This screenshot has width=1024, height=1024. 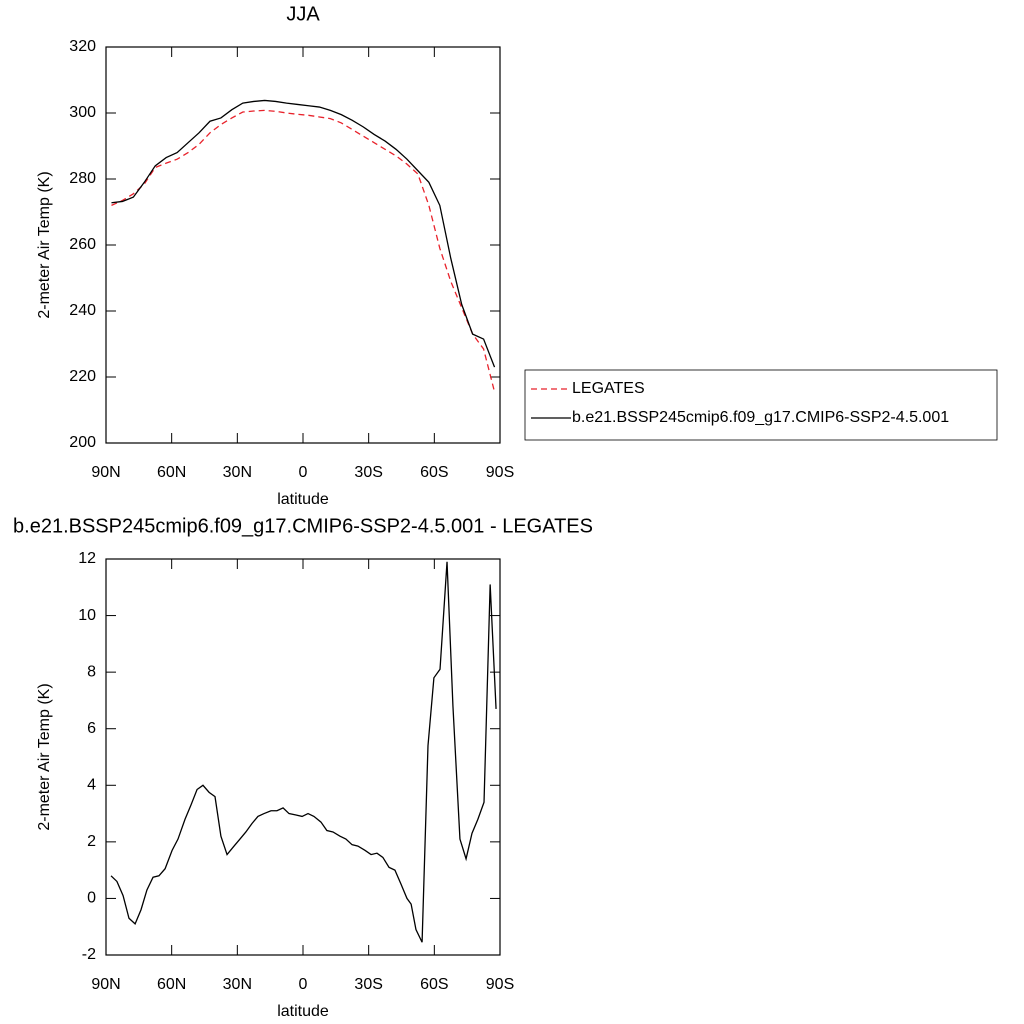 What do you see at coordinates (82, 46) in the screenshot?
I see `y-tick-label: 320` at bounding box center [82, 46].